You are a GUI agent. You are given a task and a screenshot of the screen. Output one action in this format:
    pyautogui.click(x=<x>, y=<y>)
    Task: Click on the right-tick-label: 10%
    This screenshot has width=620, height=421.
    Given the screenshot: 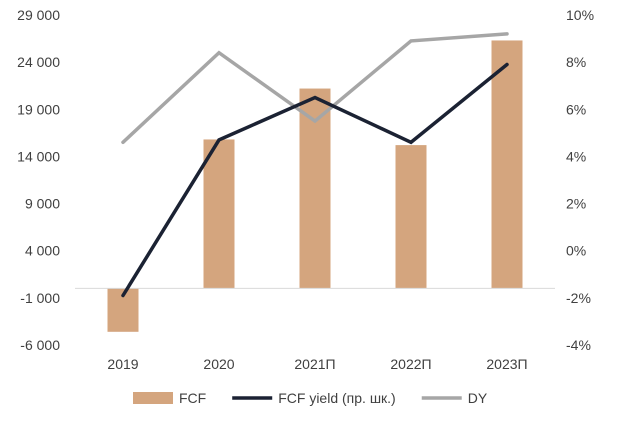 What is the action you would take?
    pyautogui.click(x=580, y=15)
    